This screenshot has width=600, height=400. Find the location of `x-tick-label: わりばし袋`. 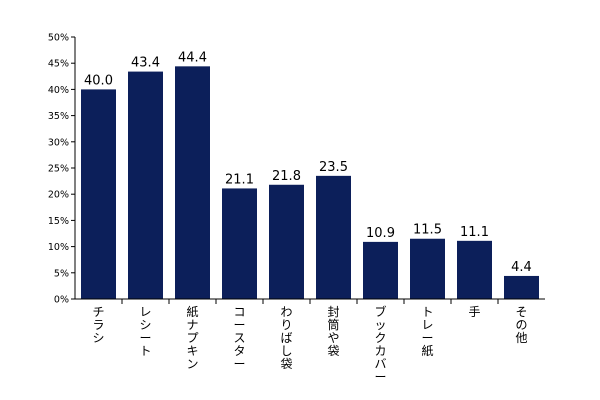

x-tick-label: わりばし袋 is located at coordinates (286, 338).